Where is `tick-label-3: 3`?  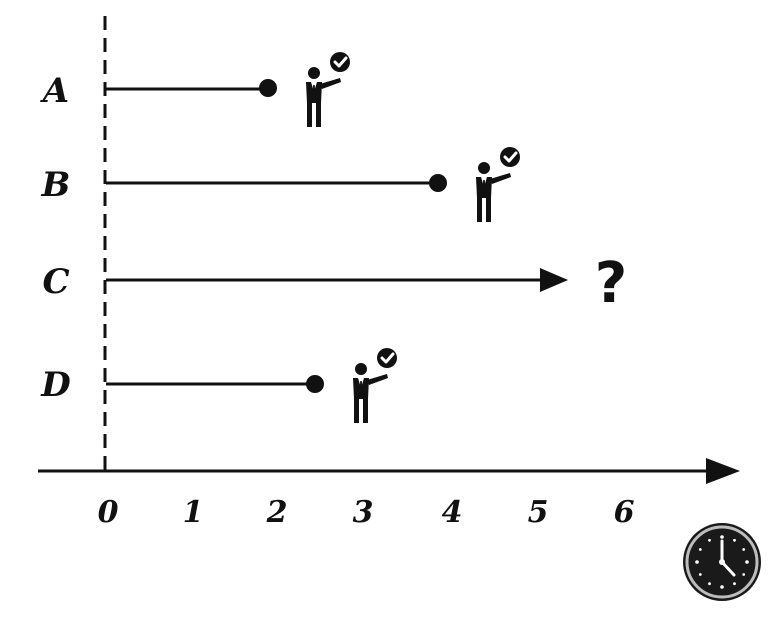 tick-label-3: 3 is located at coordinates (363, 512).